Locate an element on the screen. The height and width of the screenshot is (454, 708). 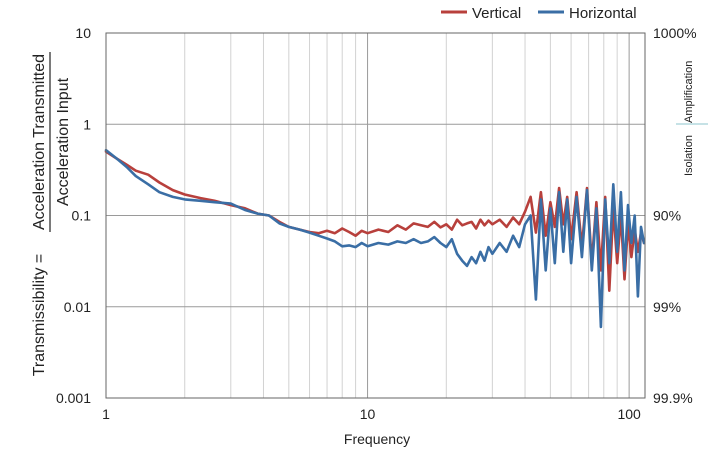
x-tick-label: 10 is located at coordinates (368, 414).